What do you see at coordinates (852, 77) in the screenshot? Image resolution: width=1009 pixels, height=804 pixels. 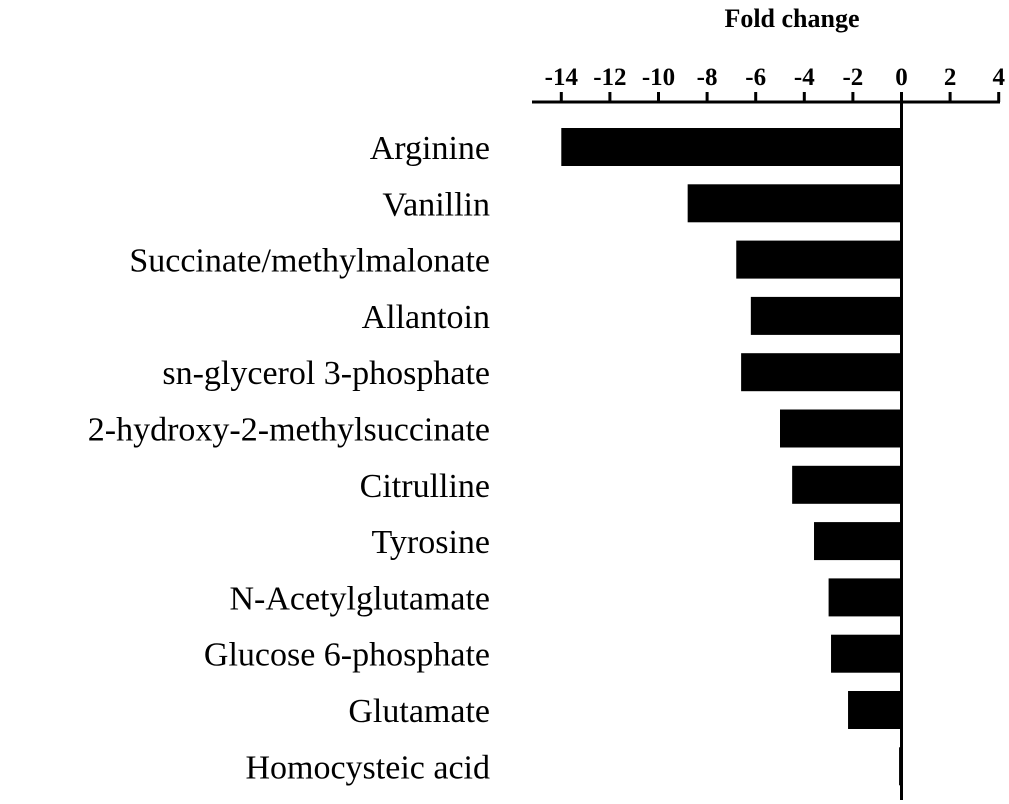 I see `x-tick-label: -2` at bounding box center [852, 77].